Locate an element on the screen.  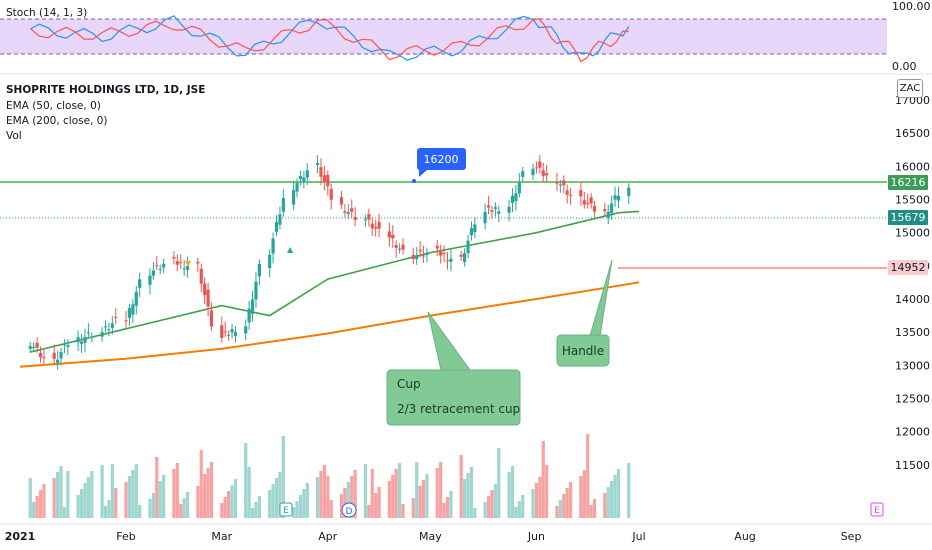
ema200-line is located at coordinates (329, 324).